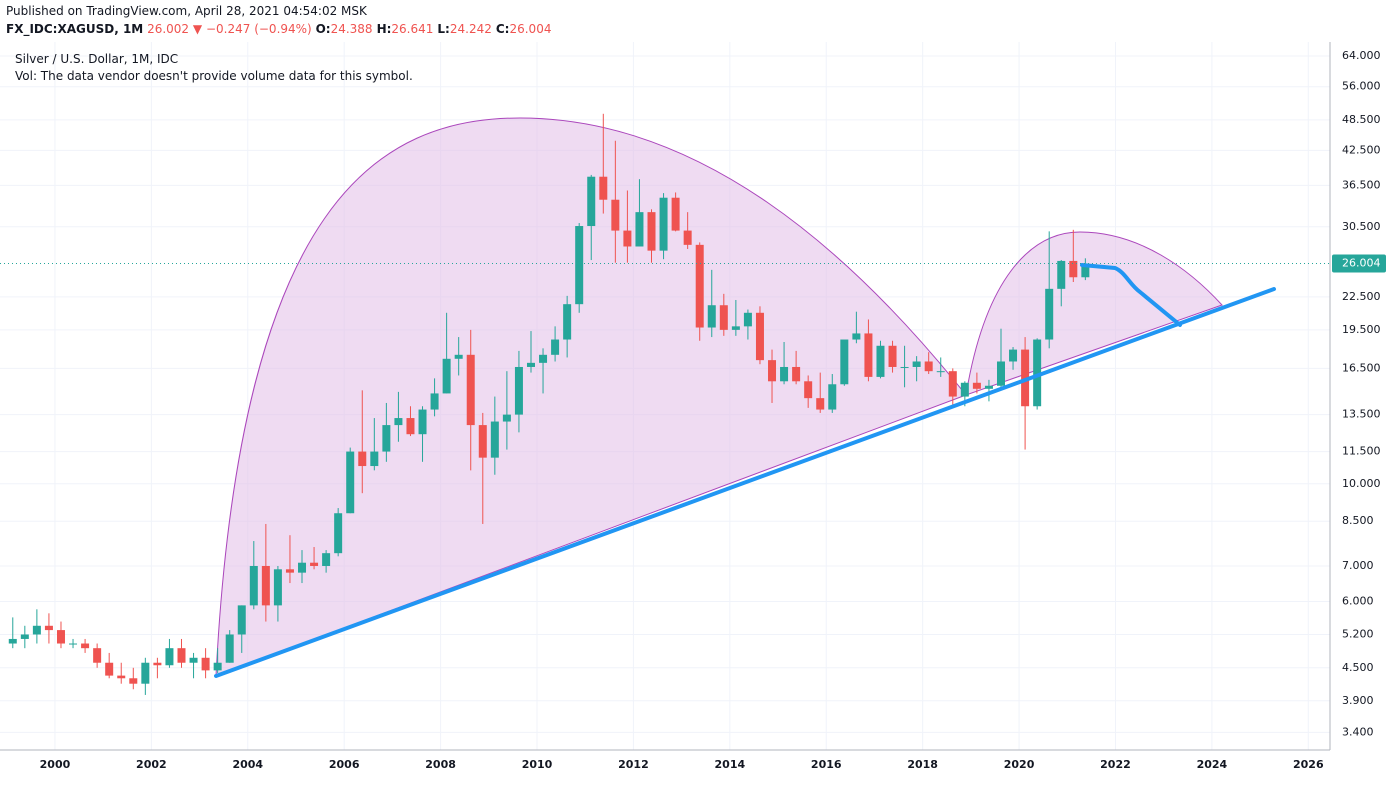  What do you see at coordinates (530, 29) in the screenshot?
I see `ohlc-value: 26.004` at bounding box center [530, 29].